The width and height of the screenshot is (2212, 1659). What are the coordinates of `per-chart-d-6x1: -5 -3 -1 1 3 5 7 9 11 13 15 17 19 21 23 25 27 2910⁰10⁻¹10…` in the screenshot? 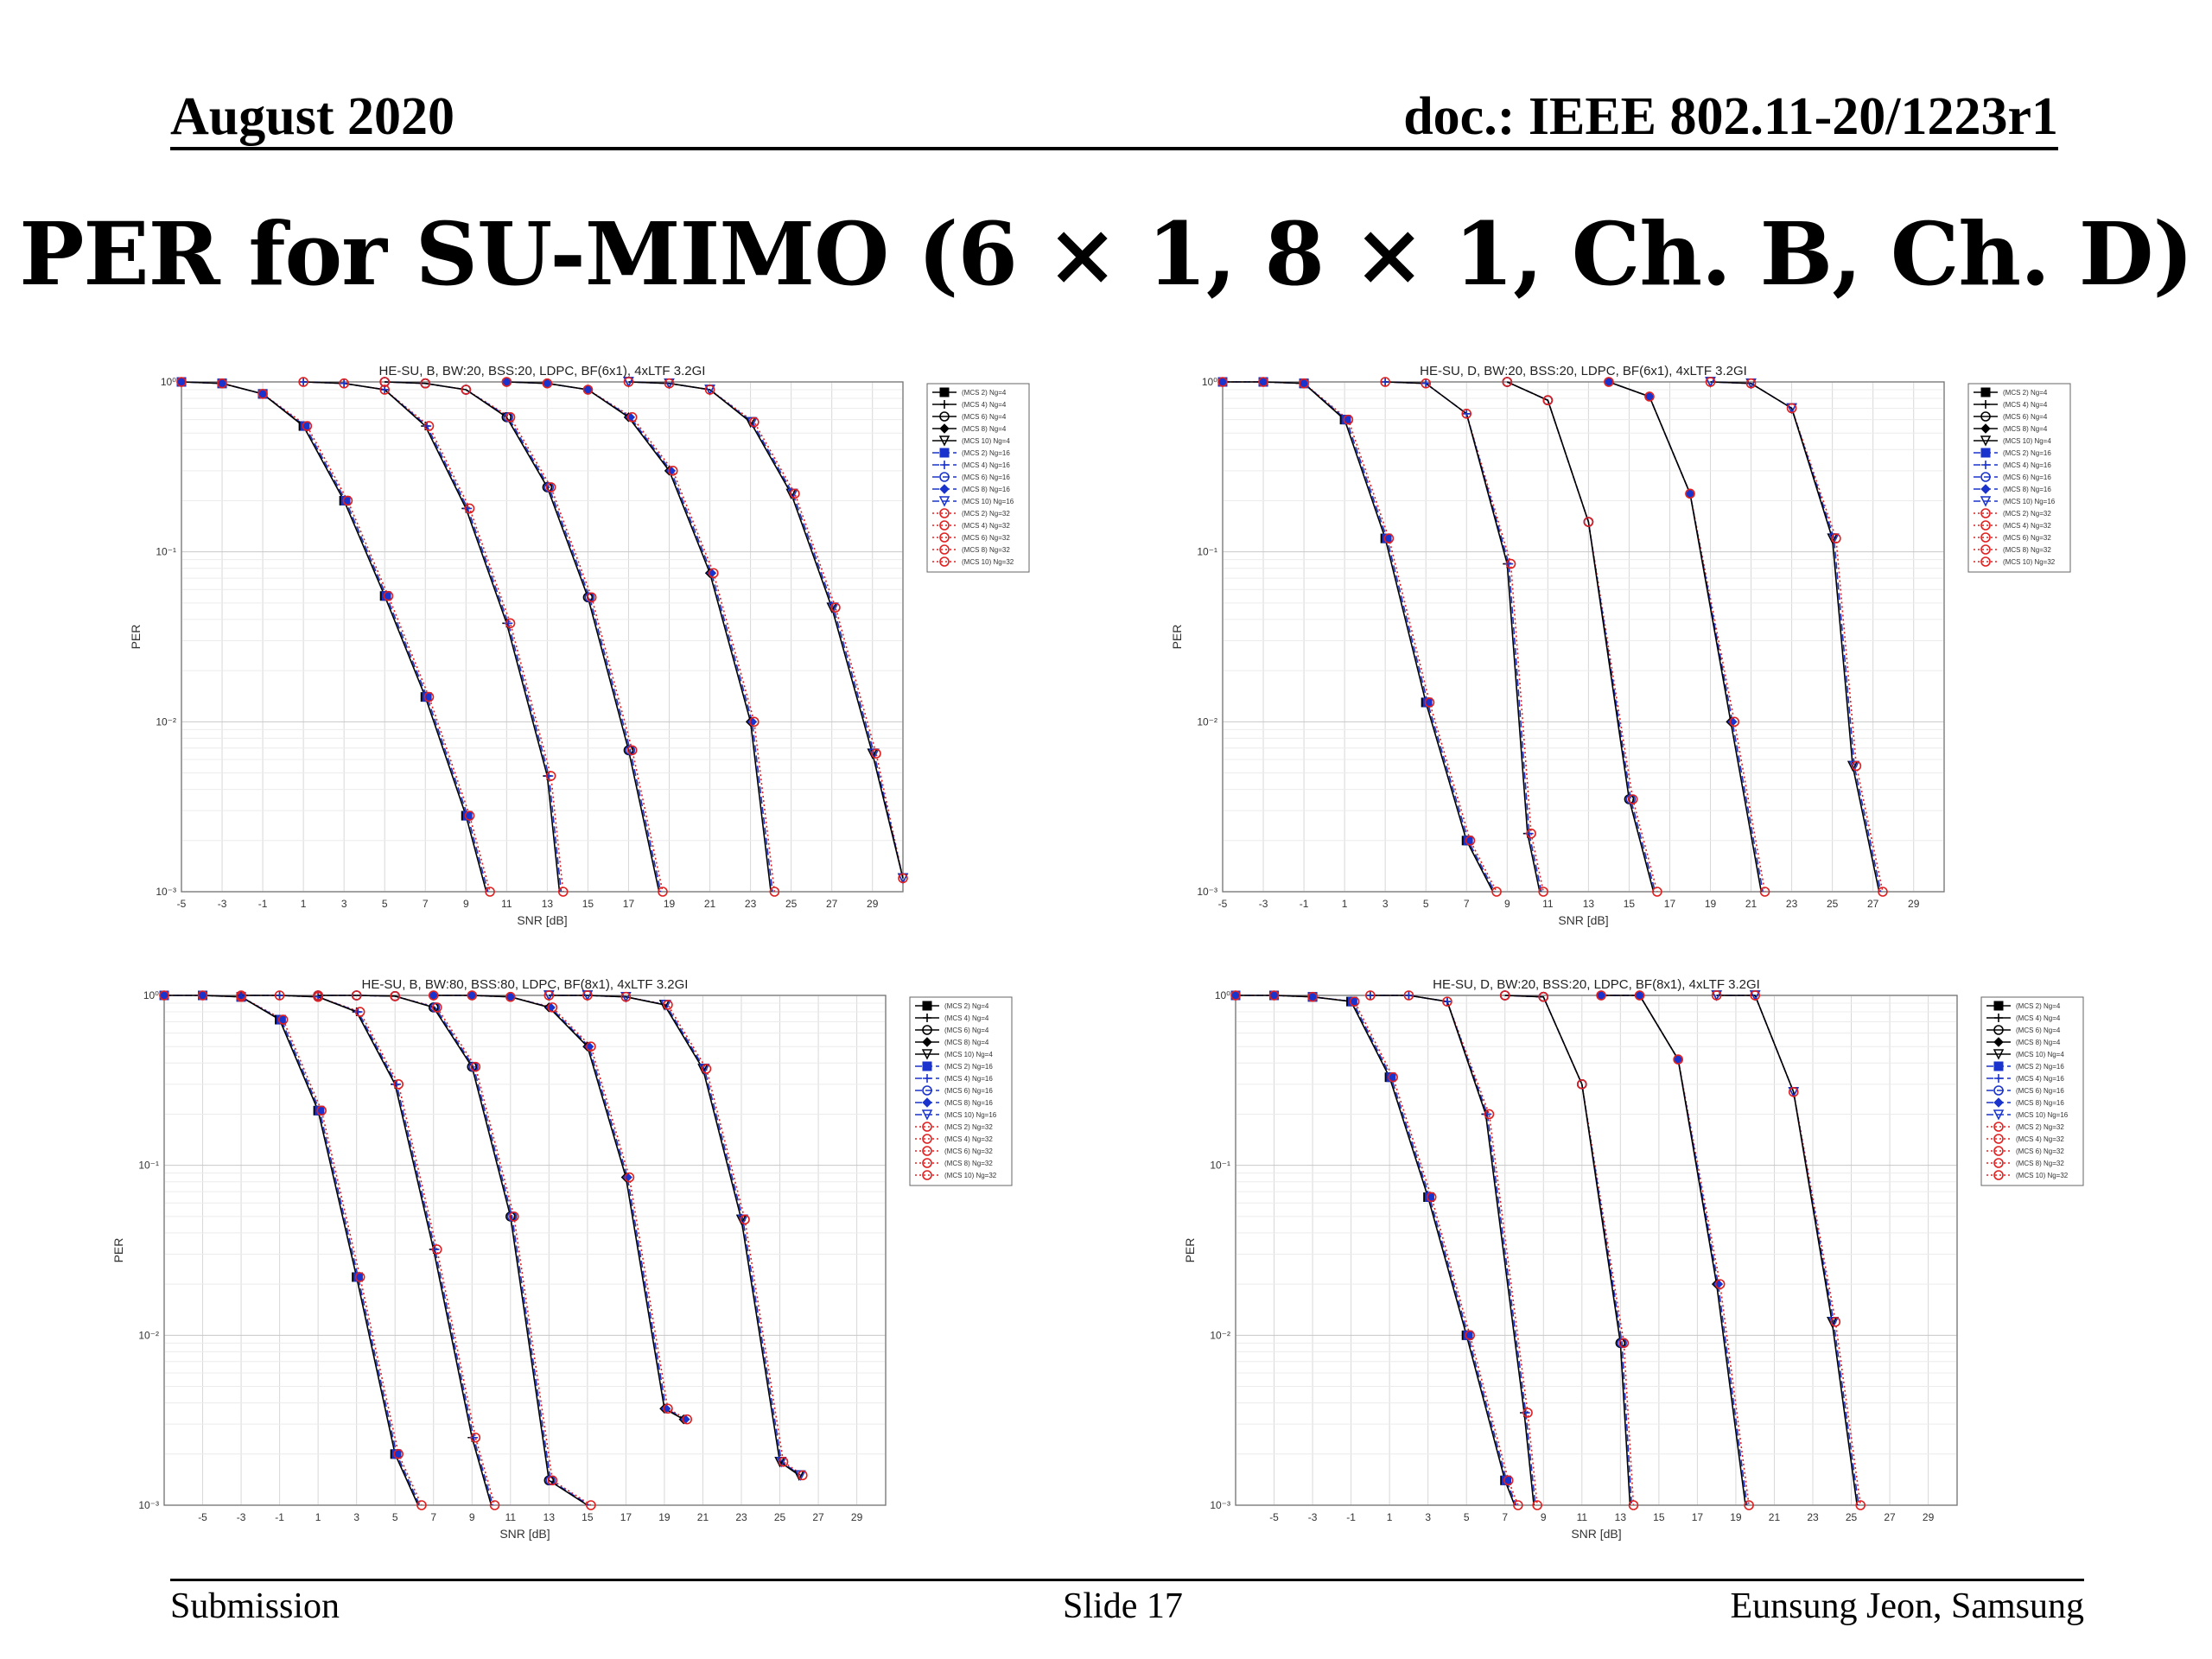 It's located at (1620, 645).